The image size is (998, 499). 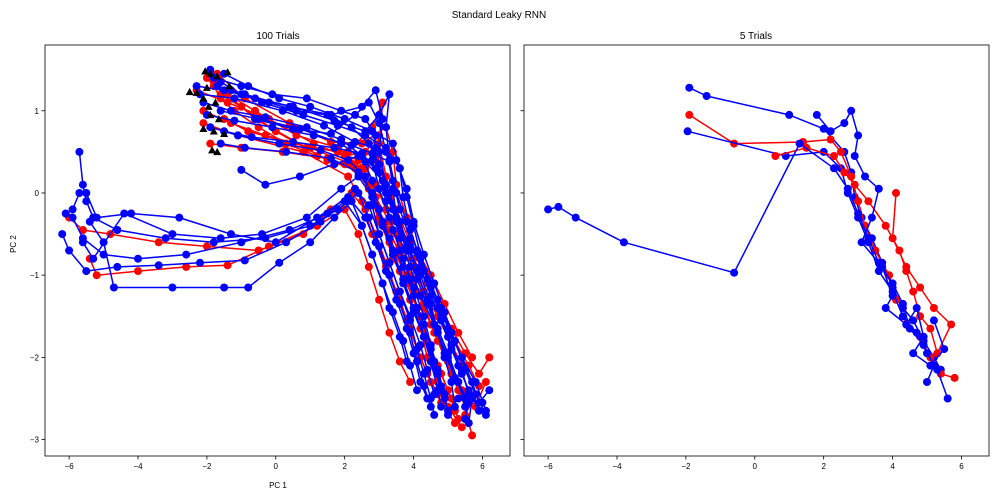 What do you see at coordinates (278, 485) in the screenshot?
I see `left-x-axis-label: PC 1` at bounding box center [278, 485].